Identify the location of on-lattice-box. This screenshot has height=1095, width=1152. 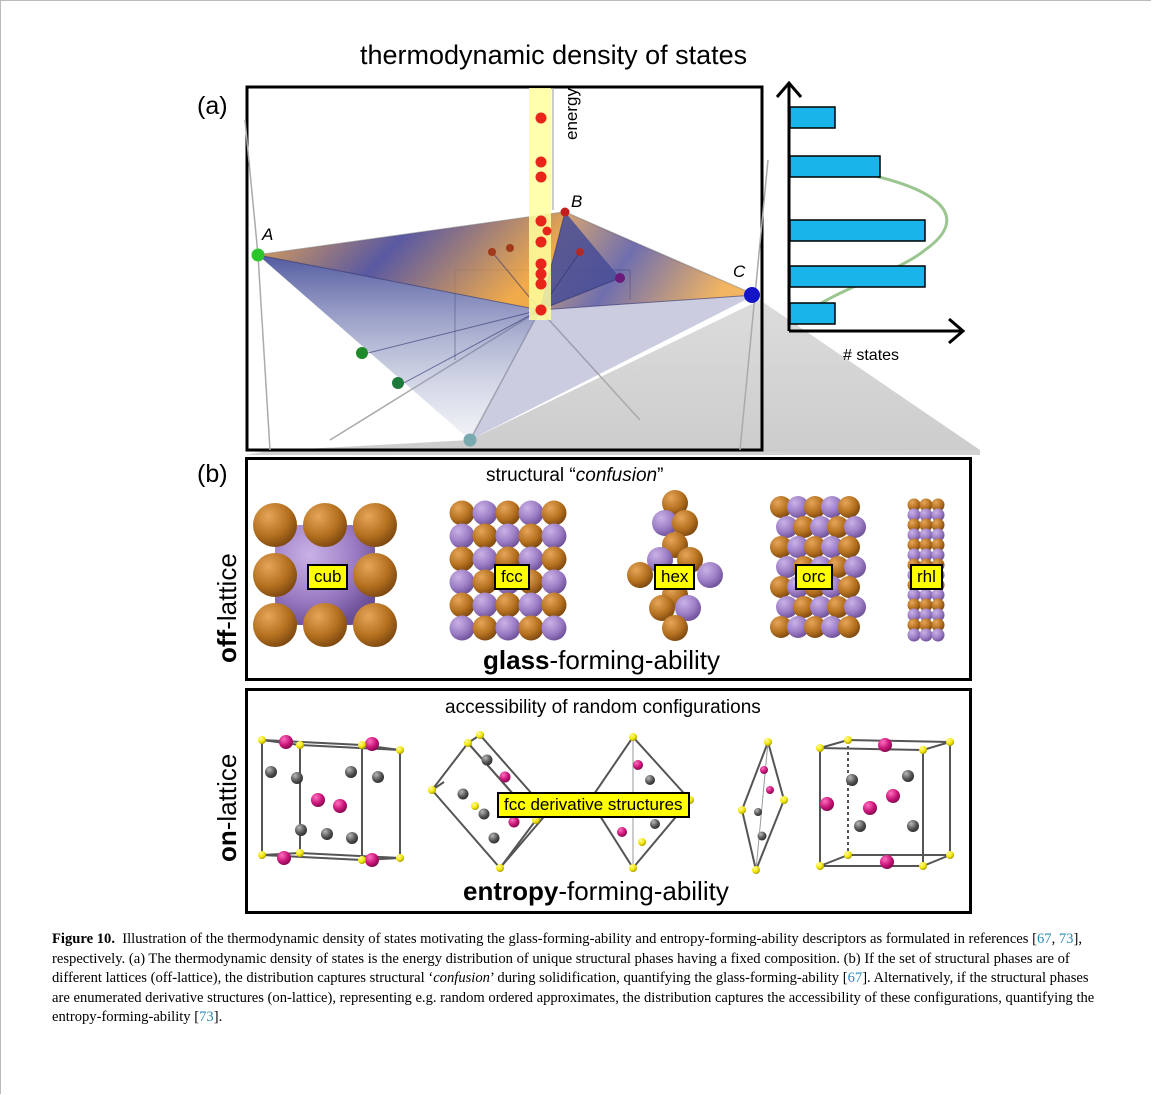
(608, 801).